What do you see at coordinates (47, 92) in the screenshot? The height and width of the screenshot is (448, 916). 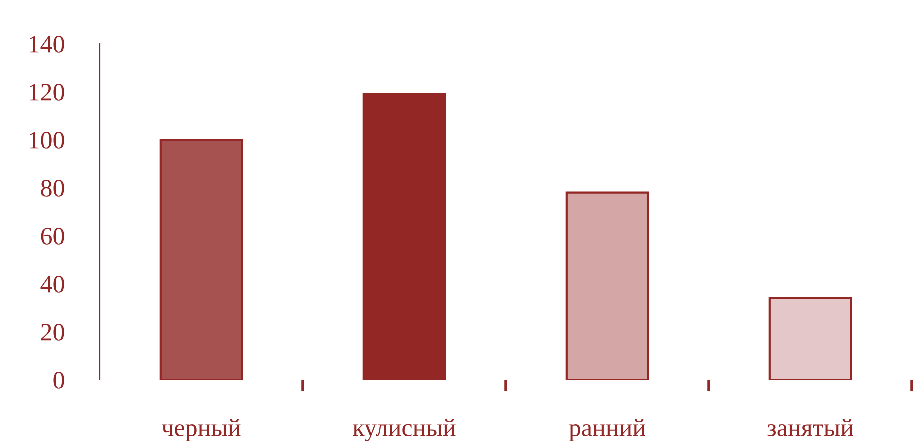 I see `y-tick-label: 120` at bounding box center [47, 92].